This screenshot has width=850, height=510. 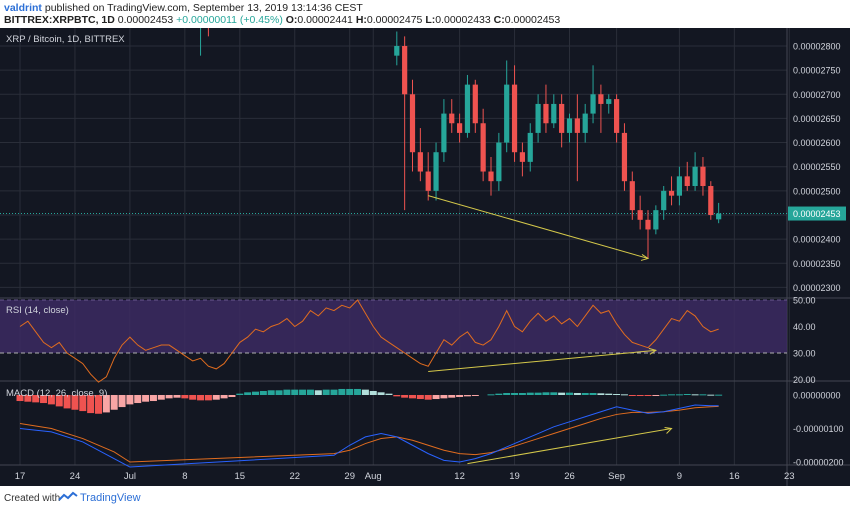 What do you see at coordinates (373, 476) in the screenshot?
I see `time-axis-label: Aug` at bounding box center [373, 476].